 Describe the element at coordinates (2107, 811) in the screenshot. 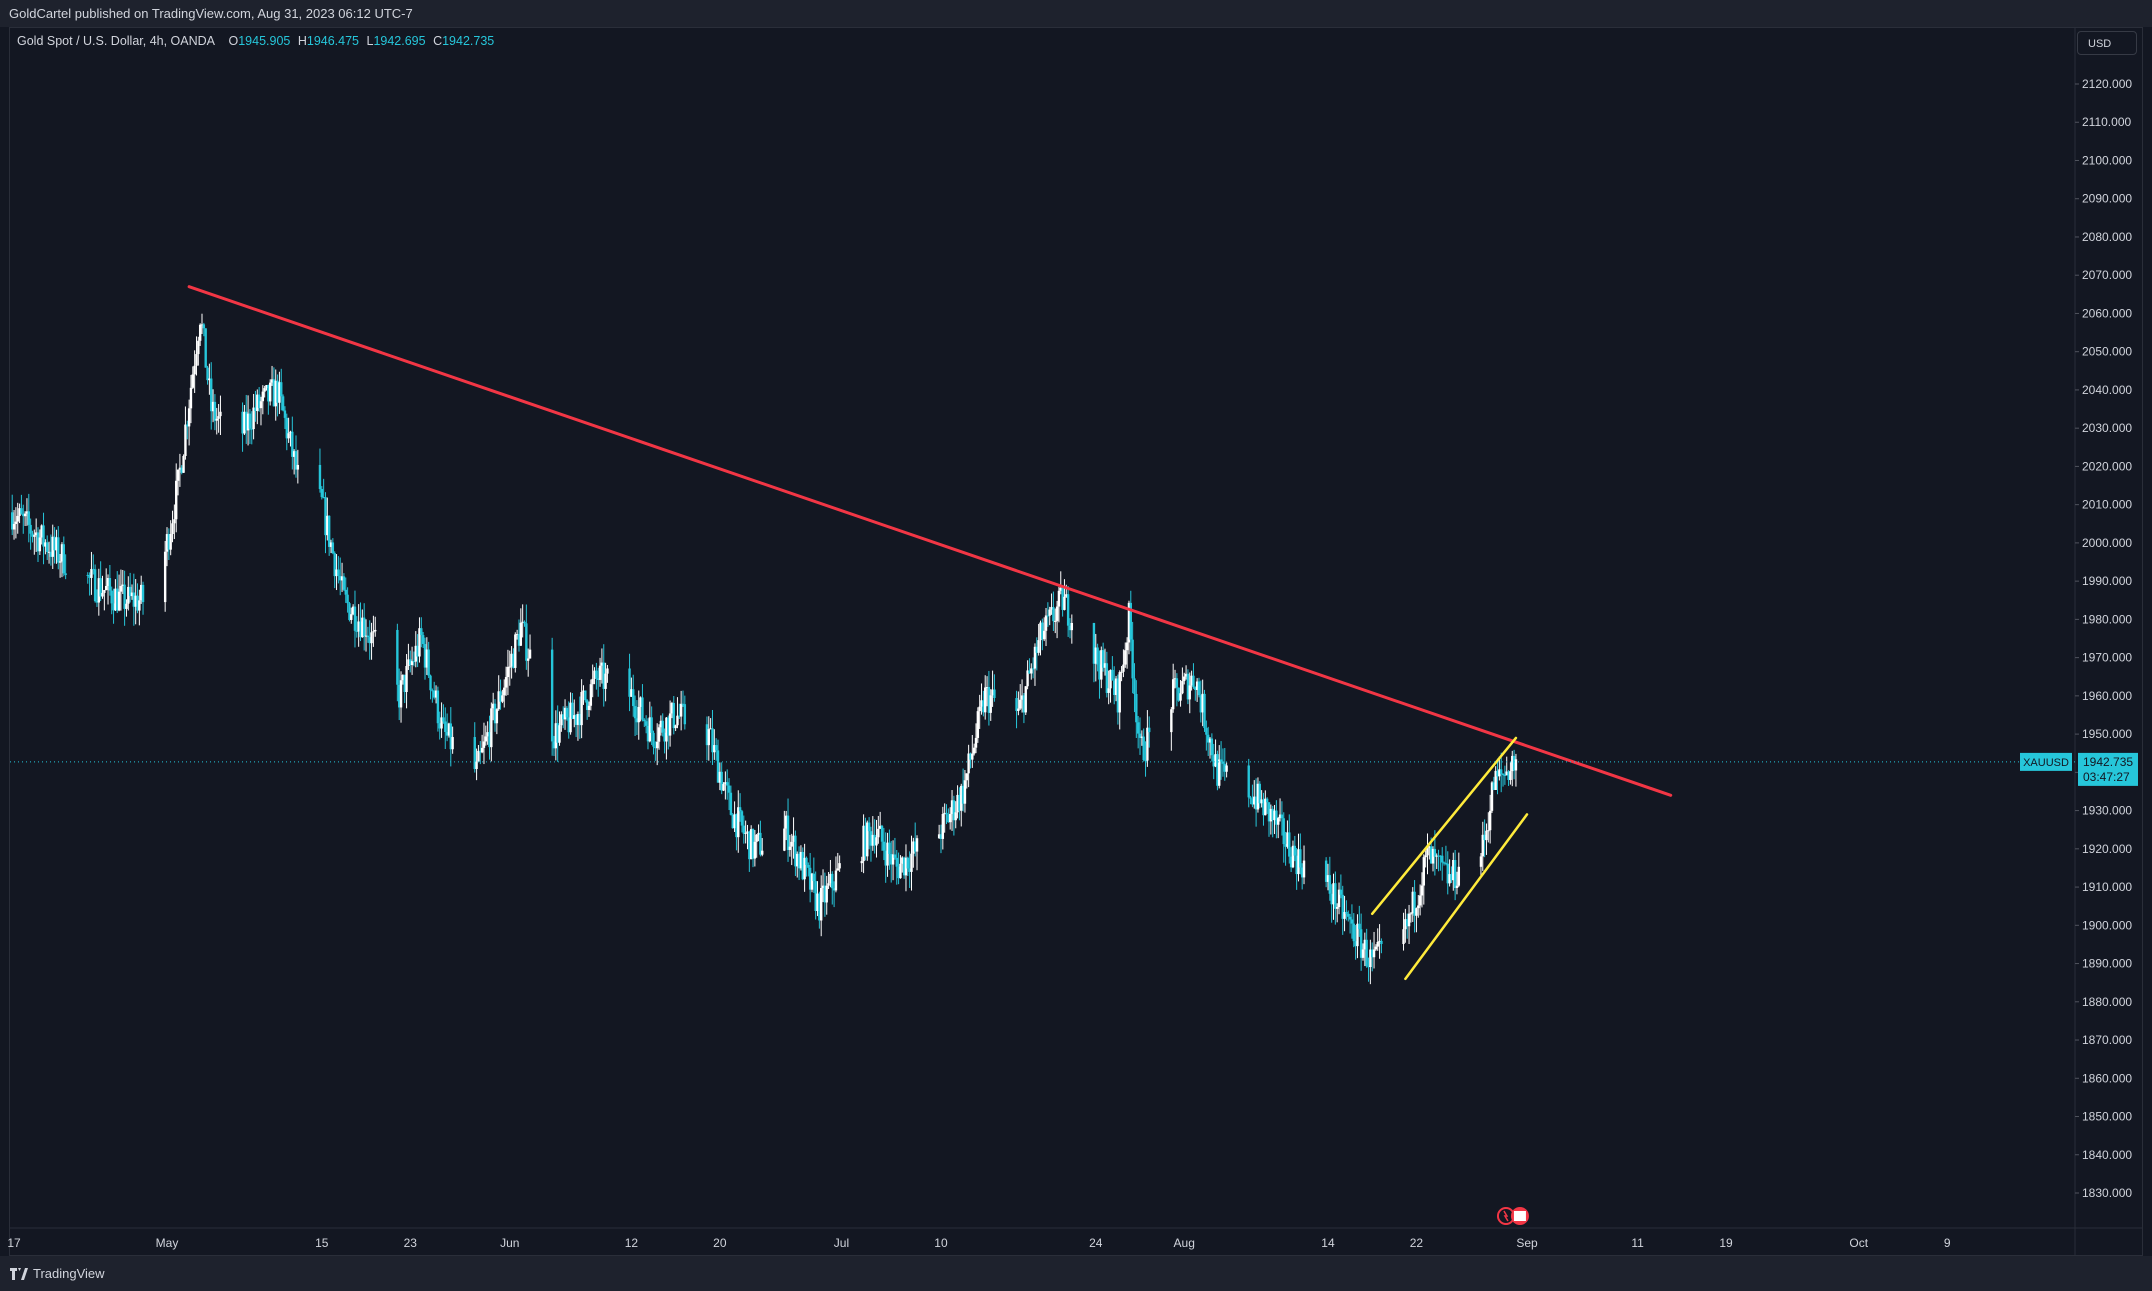

I see `price-tick-label: 1930.000` at that location.